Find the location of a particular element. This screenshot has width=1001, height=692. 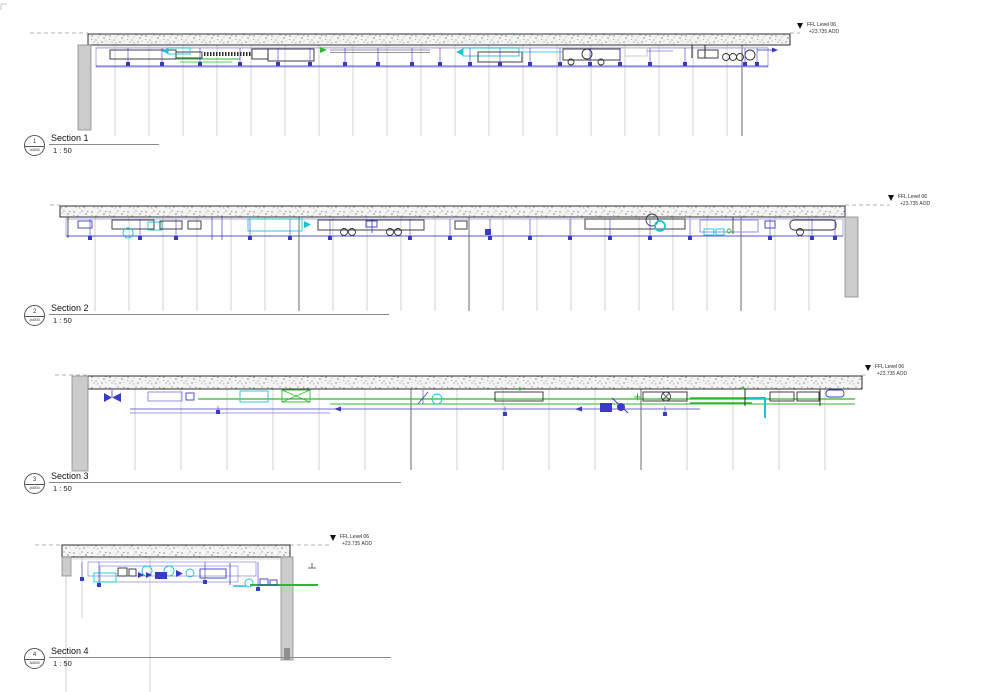

view-reference-bubble: 3 A4000 is located at coordinates (34, 483).